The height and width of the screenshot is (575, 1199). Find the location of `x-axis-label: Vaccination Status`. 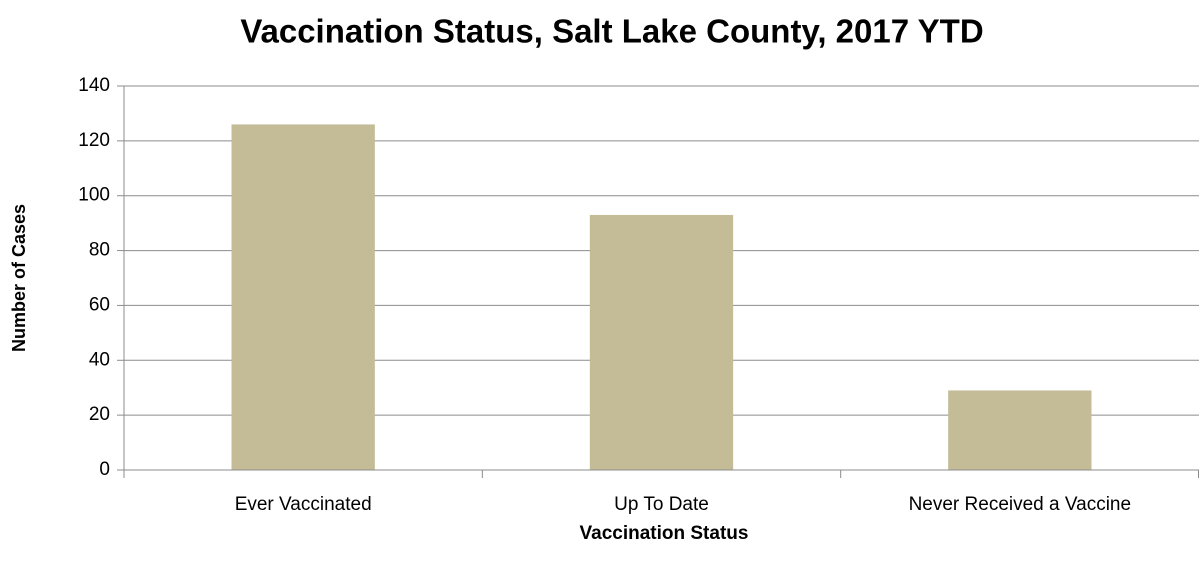

x-axis-label: Vaccination Status is located at coordinates (664, 533).